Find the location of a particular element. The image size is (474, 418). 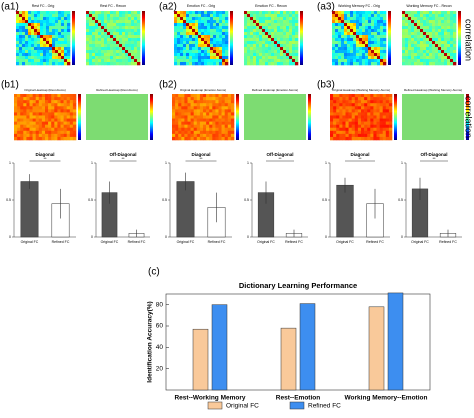

y-tick-label: 0.5 is located at coordinates (324, 200).